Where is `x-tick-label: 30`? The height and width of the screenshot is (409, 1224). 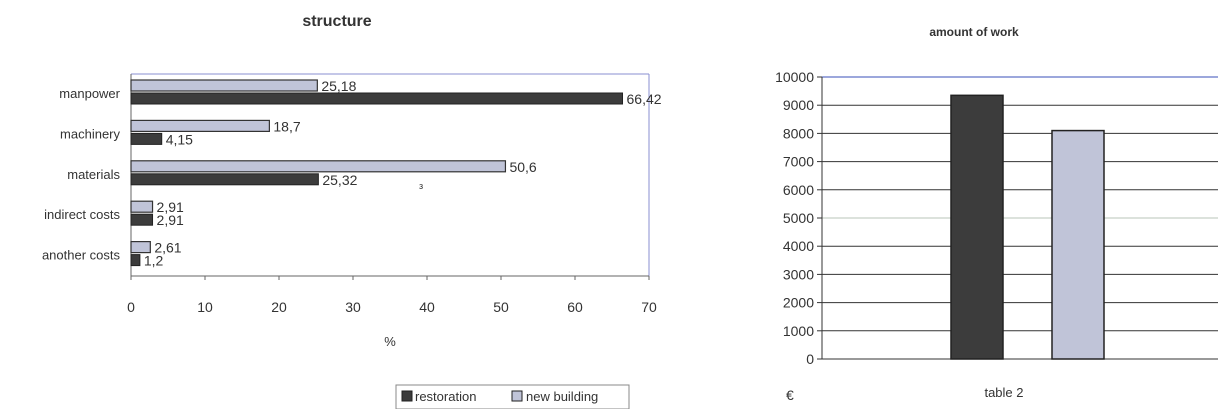 x-tick-label: 30 is located at coordinates (353, 307).